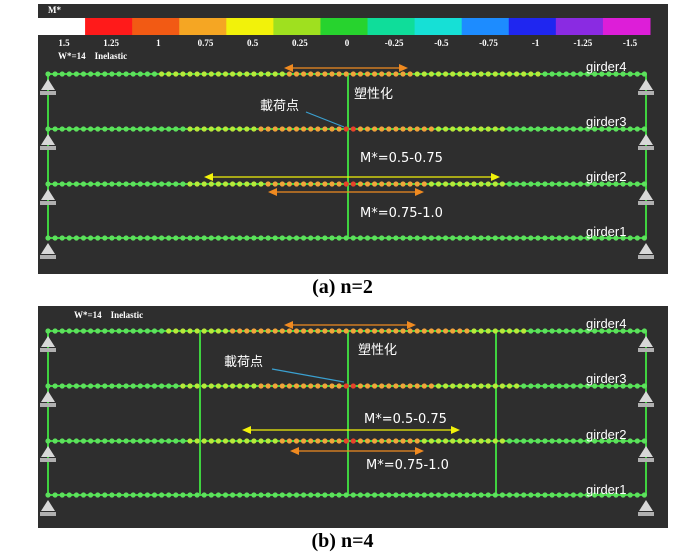 This screenshot has width=685, height=555. I want to click on legend-tick-label: -0.25, so click(394, 43).